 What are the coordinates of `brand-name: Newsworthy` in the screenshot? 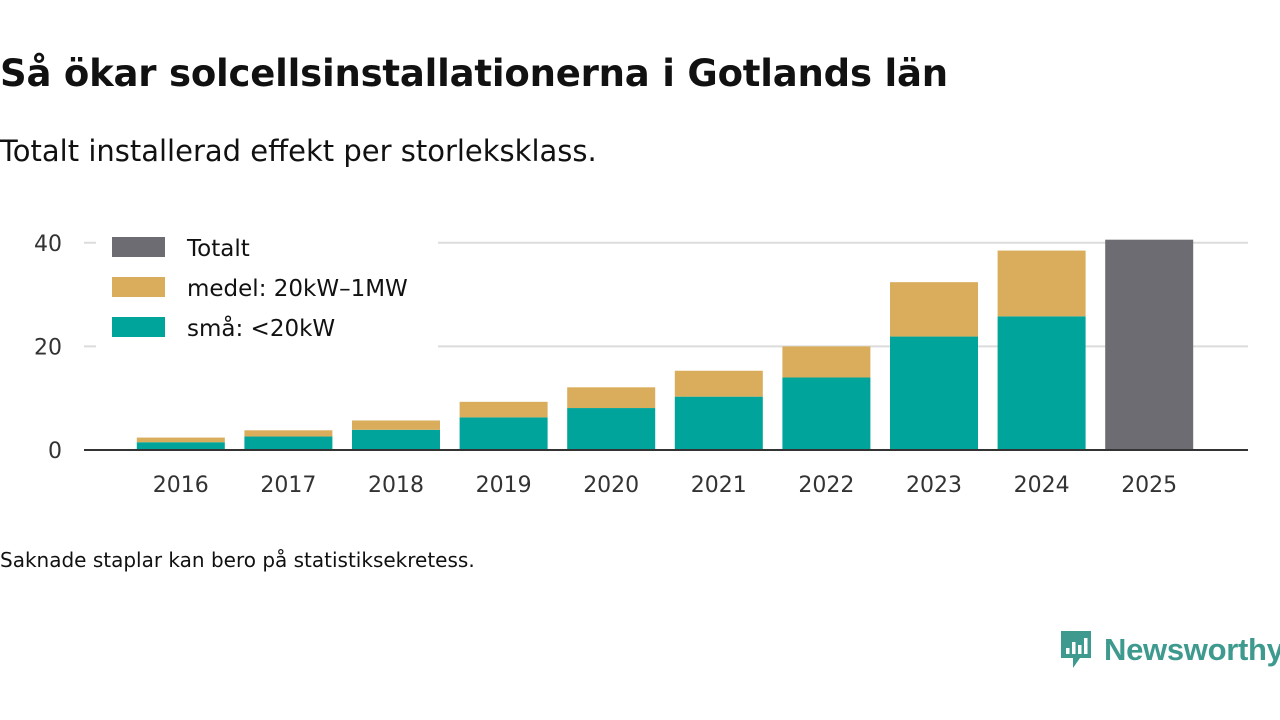 It's located at (1192, 649).